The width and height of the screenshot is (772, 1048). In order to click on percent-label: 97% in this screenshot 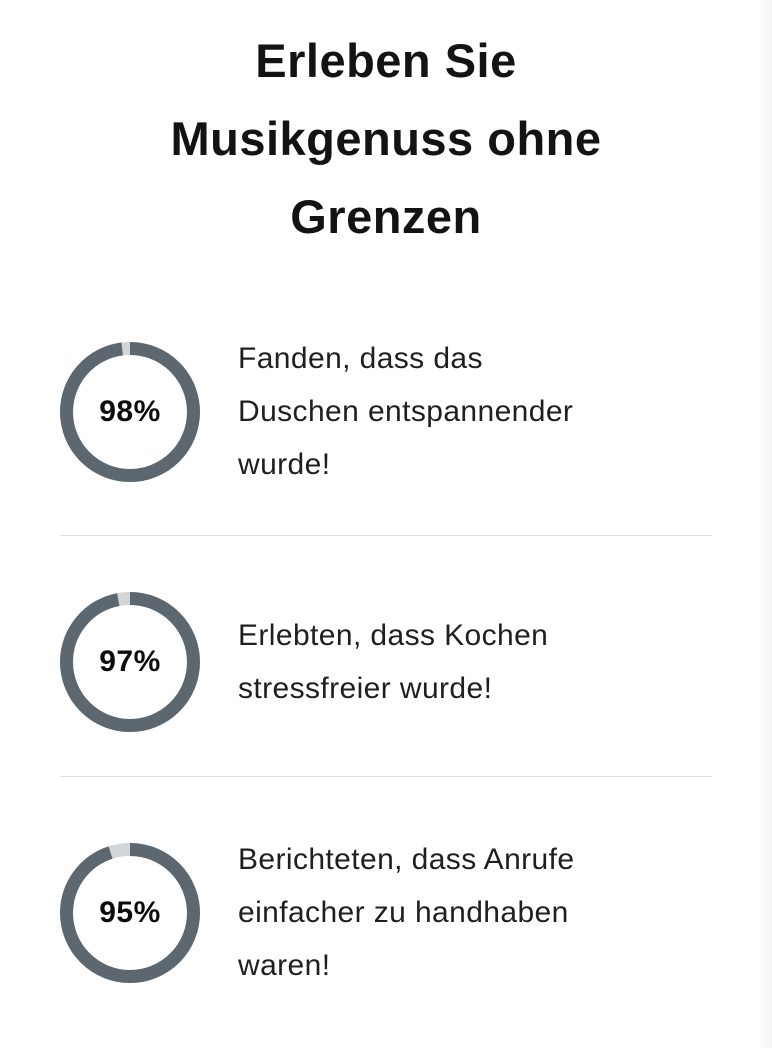, I will do `click(130, 661)`.